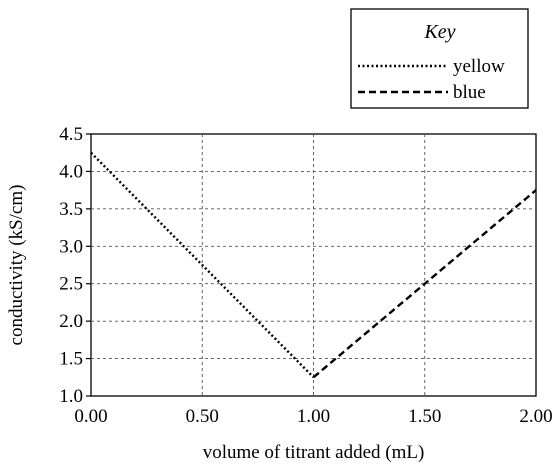 The height and width of the screenshot is (468, 554). Describe the element at coordinates (71, 246) in the screenshot. I see `y-tick-label: 3.0` at that location.